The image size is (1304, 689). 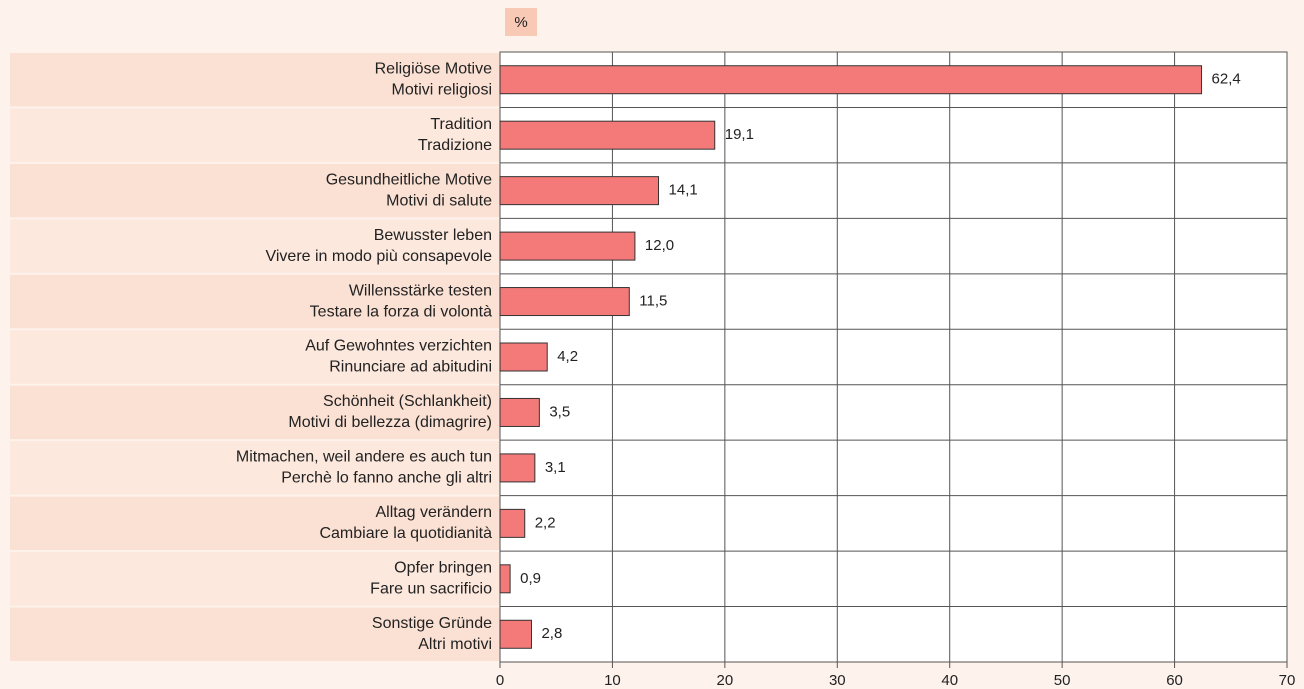 I want to click on category-label: Opfer bringen, so click(x=443, y=568).